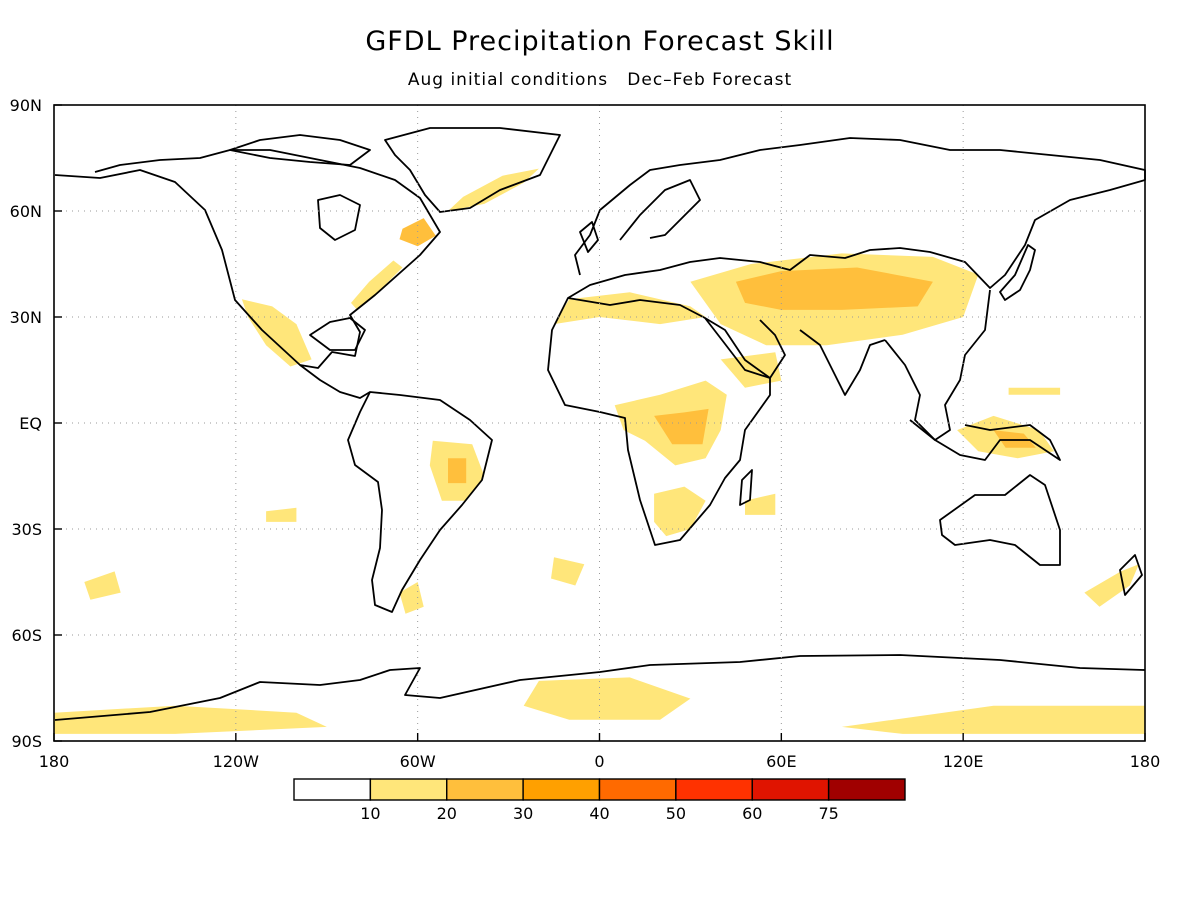  What do you see at coordinates (26, 211) in the screenshot?
I see `lat-tick-label: 60N` at bounding box center [26, 211].